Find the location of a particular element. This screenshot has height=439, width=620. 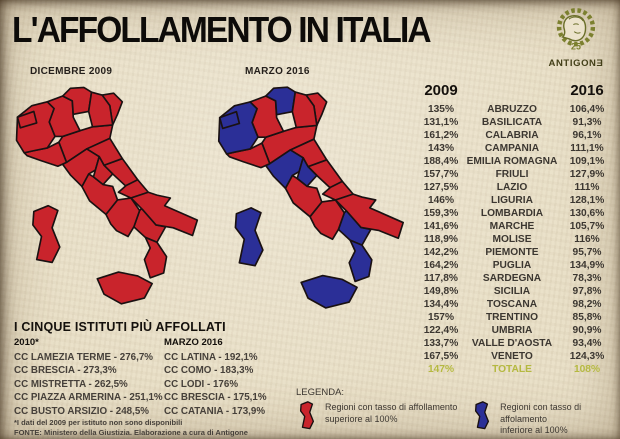

institute-item: CC LAMEZIA TERME - 276,7% is located at coordinates (83, 357).